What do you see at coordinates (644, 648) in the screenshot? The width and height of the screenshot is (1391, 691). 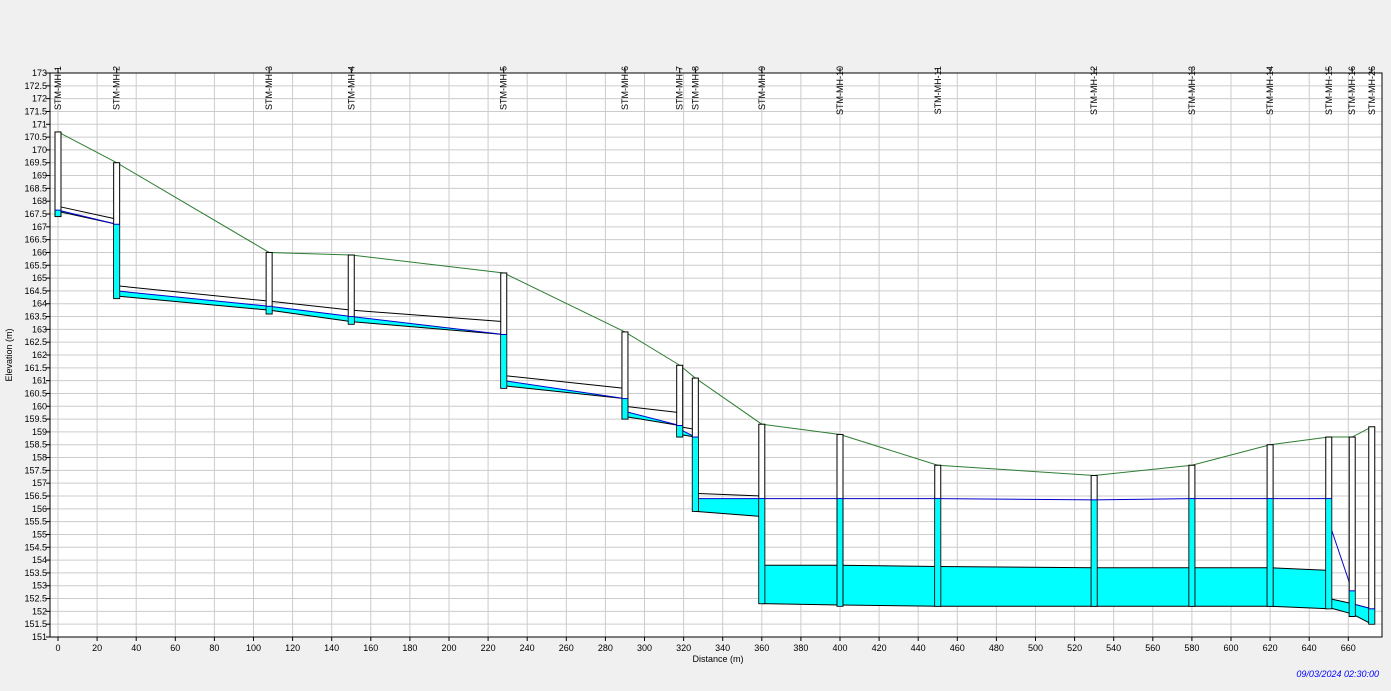 I see `x-tick-label: 300` at bounding box center [644, 648].